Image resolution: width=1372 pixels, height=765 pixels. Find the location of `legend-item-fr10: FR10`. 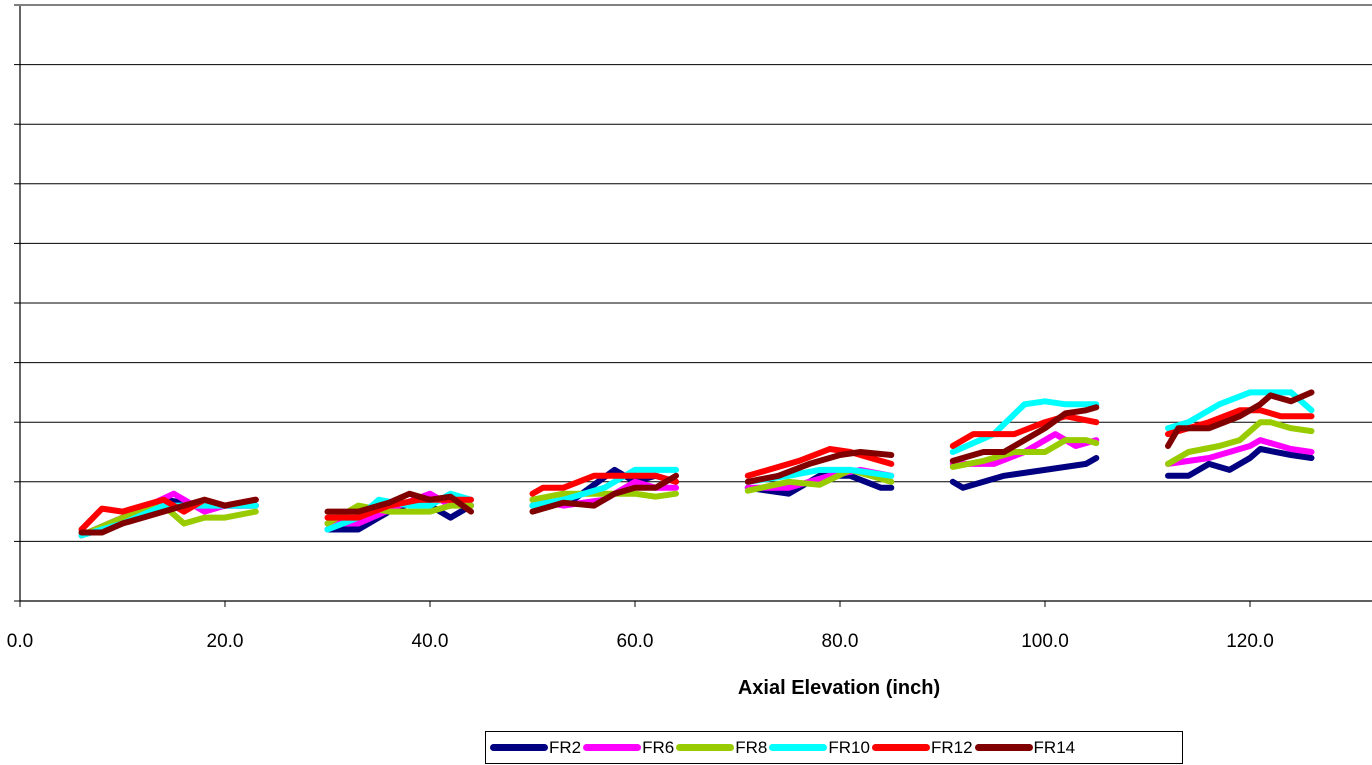

legend-item-fr10: FR10 is located at coordinates (819, 748).